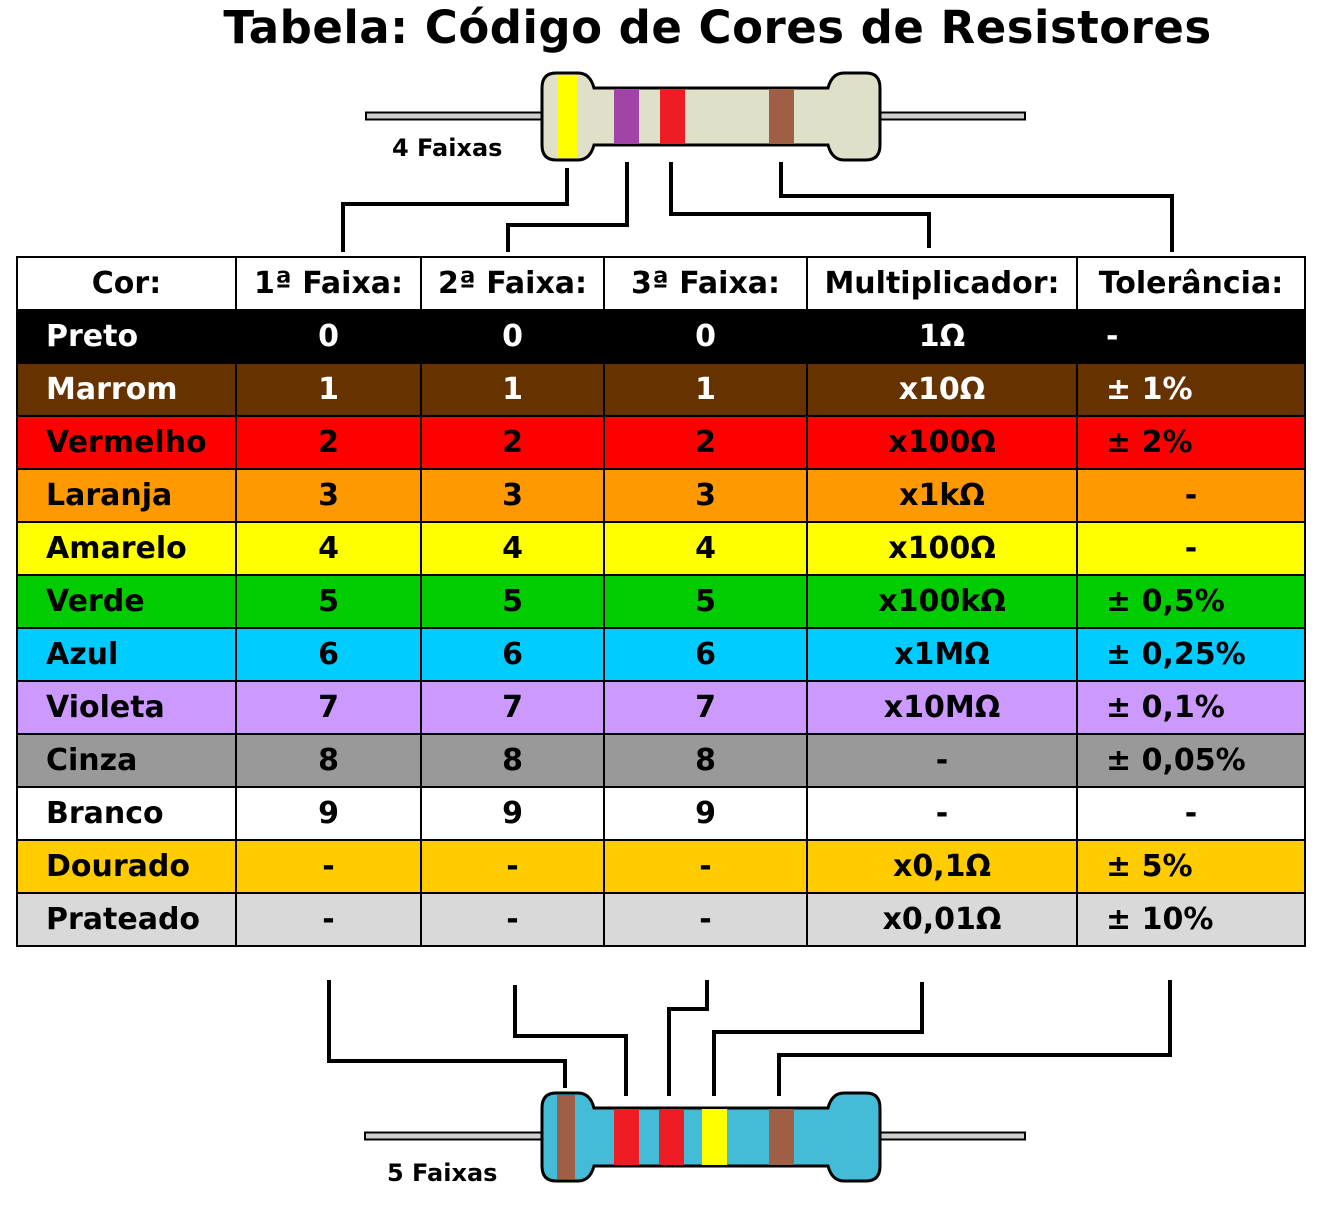  Describe the element at coordinates (695, 1139) in the screenshot. I see `resistor-bottom: 5 Faixas` at that location.